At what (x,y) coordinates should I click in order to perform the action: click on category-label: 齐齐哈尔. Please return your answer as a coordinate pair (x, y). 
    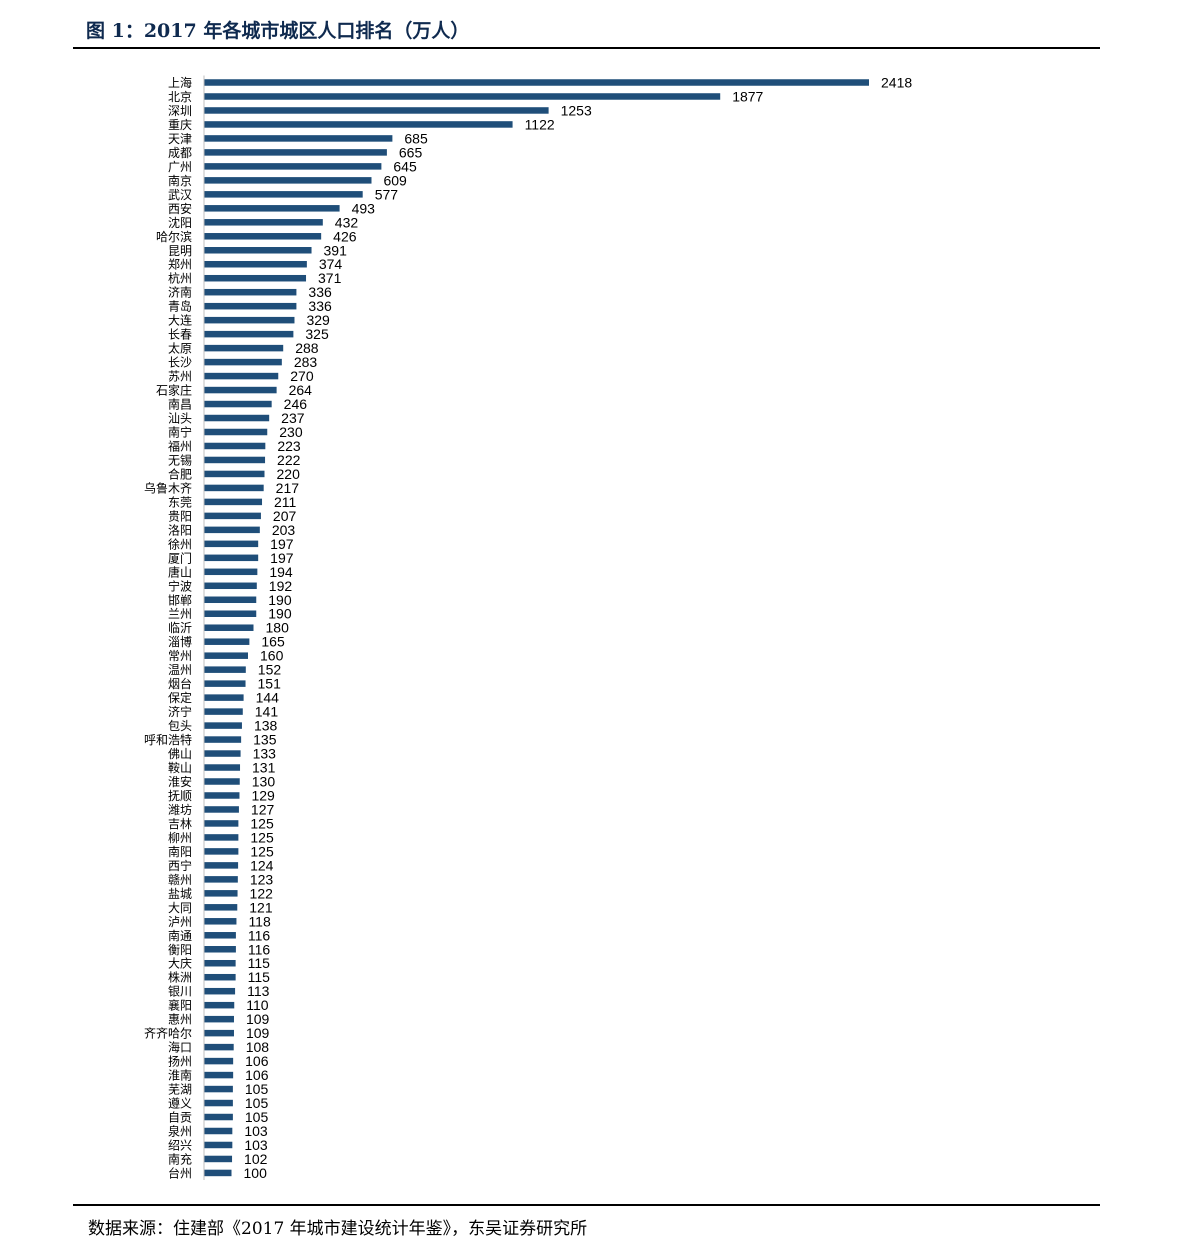
    Looking at the image, I should click on (168, 1033).